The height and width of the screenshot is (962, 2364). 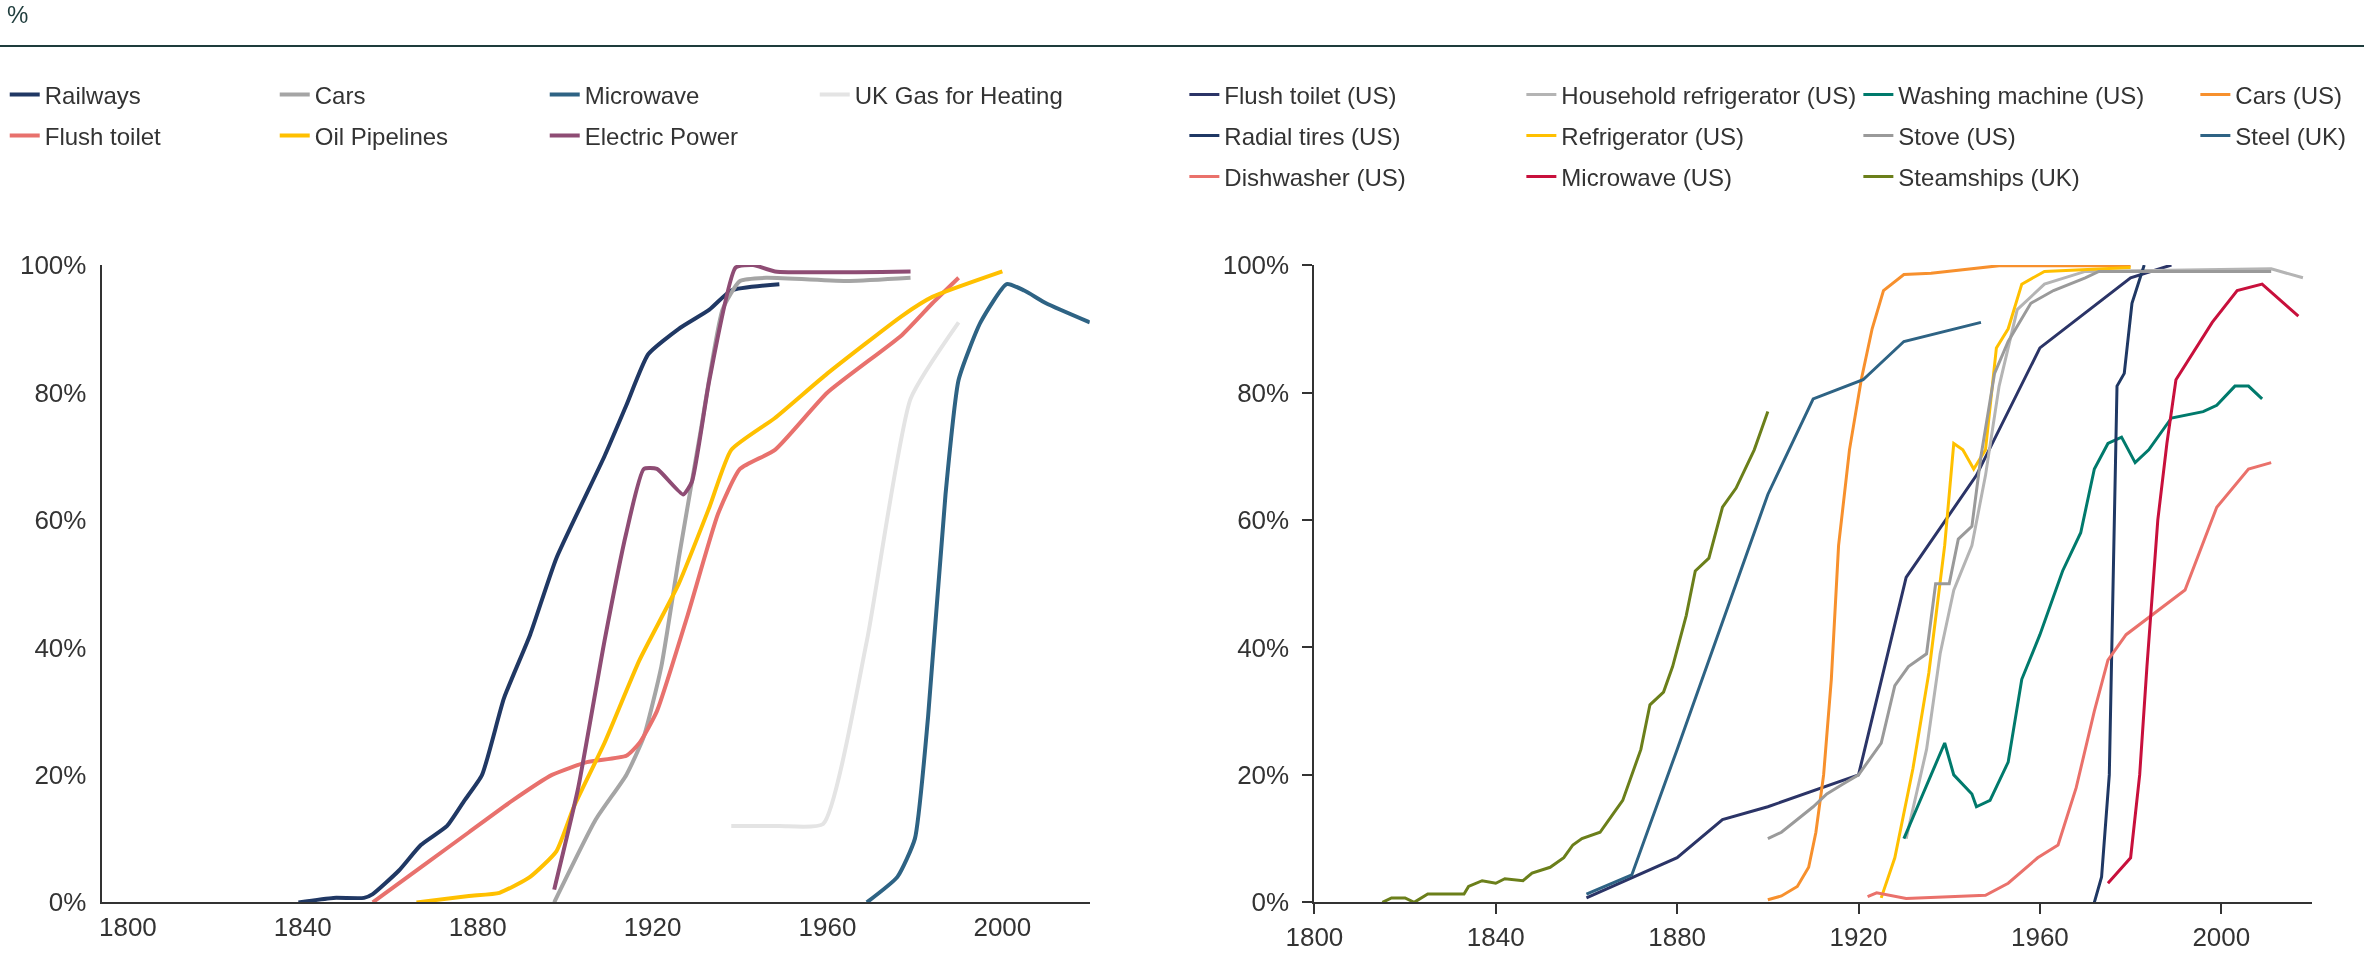 I want to click on legend-label: Railways, so click(x=92, y=95).